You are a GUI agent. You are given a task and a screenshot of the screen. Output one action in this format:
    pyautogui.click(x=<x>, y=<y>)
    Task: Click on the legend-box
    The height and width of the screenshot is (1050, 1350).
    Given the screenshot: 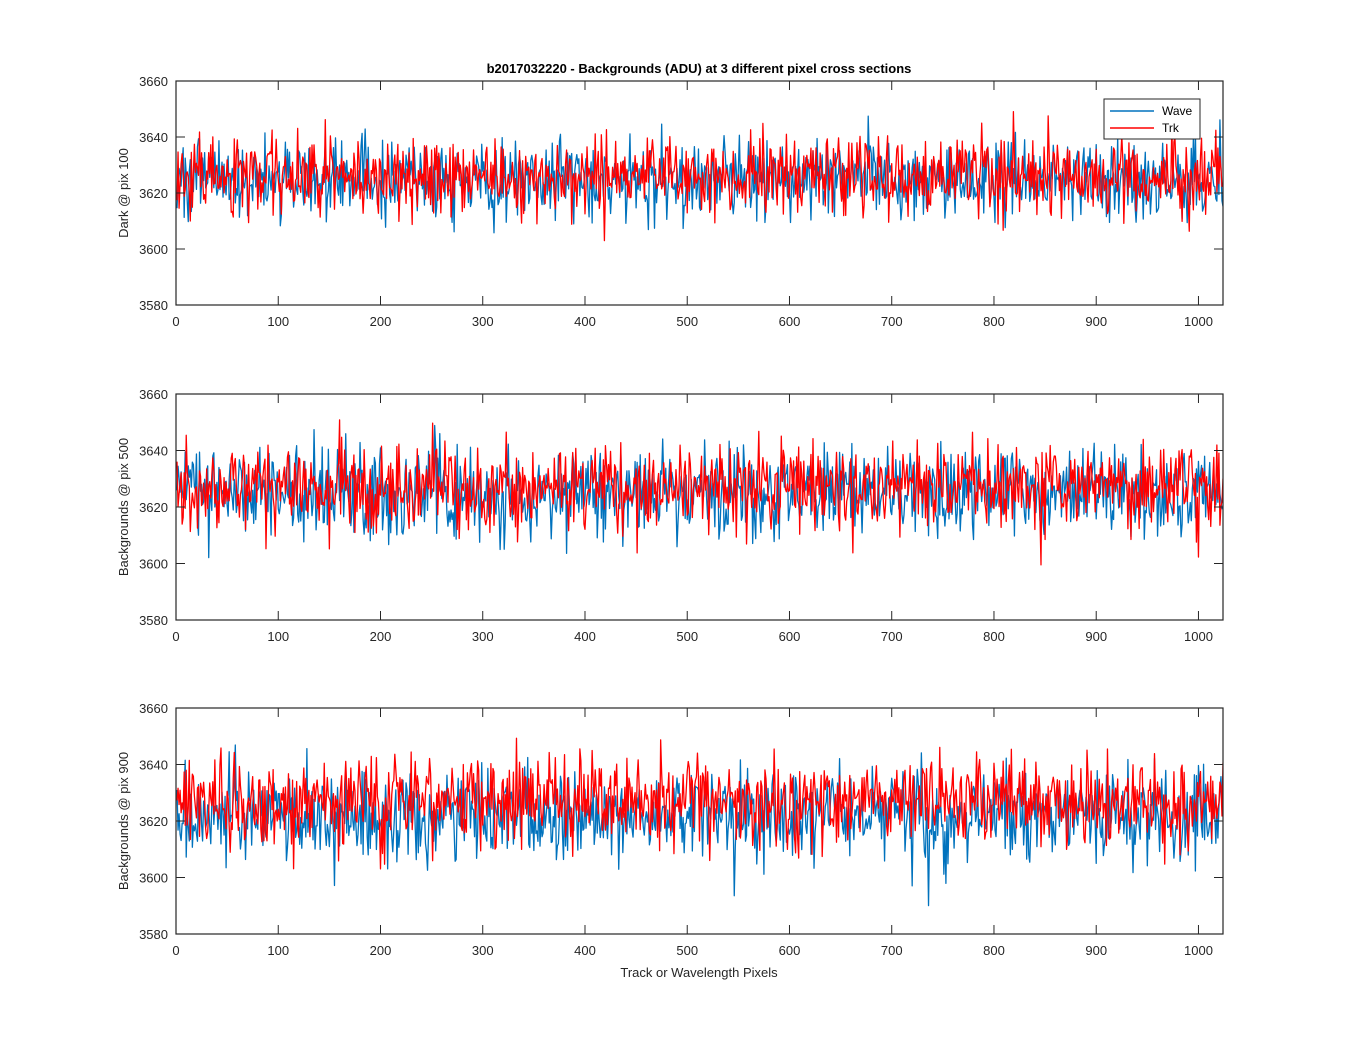 What is the action you would take?
    pyautogui.click(x=1152, y=119)
    